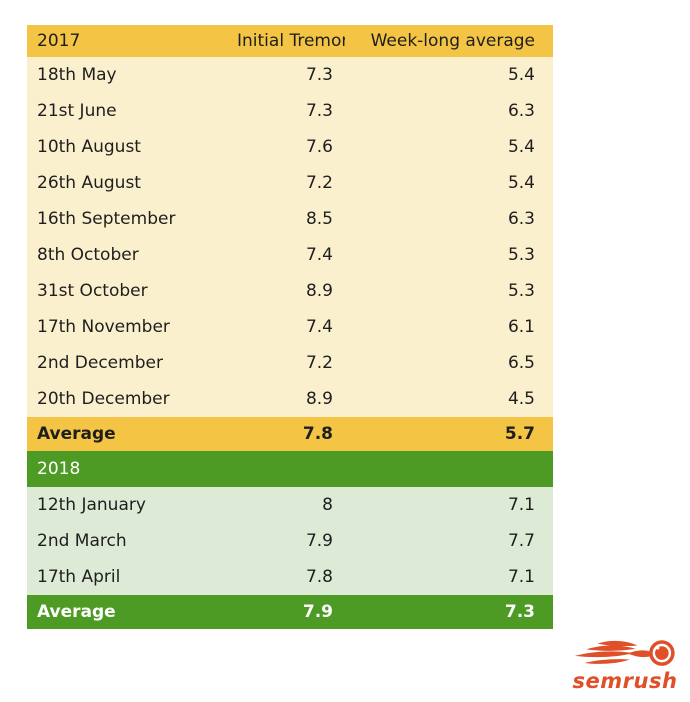 This screenshot has height=702, width=690. I want to click on initial-tremor-cell: 7.8, so click(286, 577).